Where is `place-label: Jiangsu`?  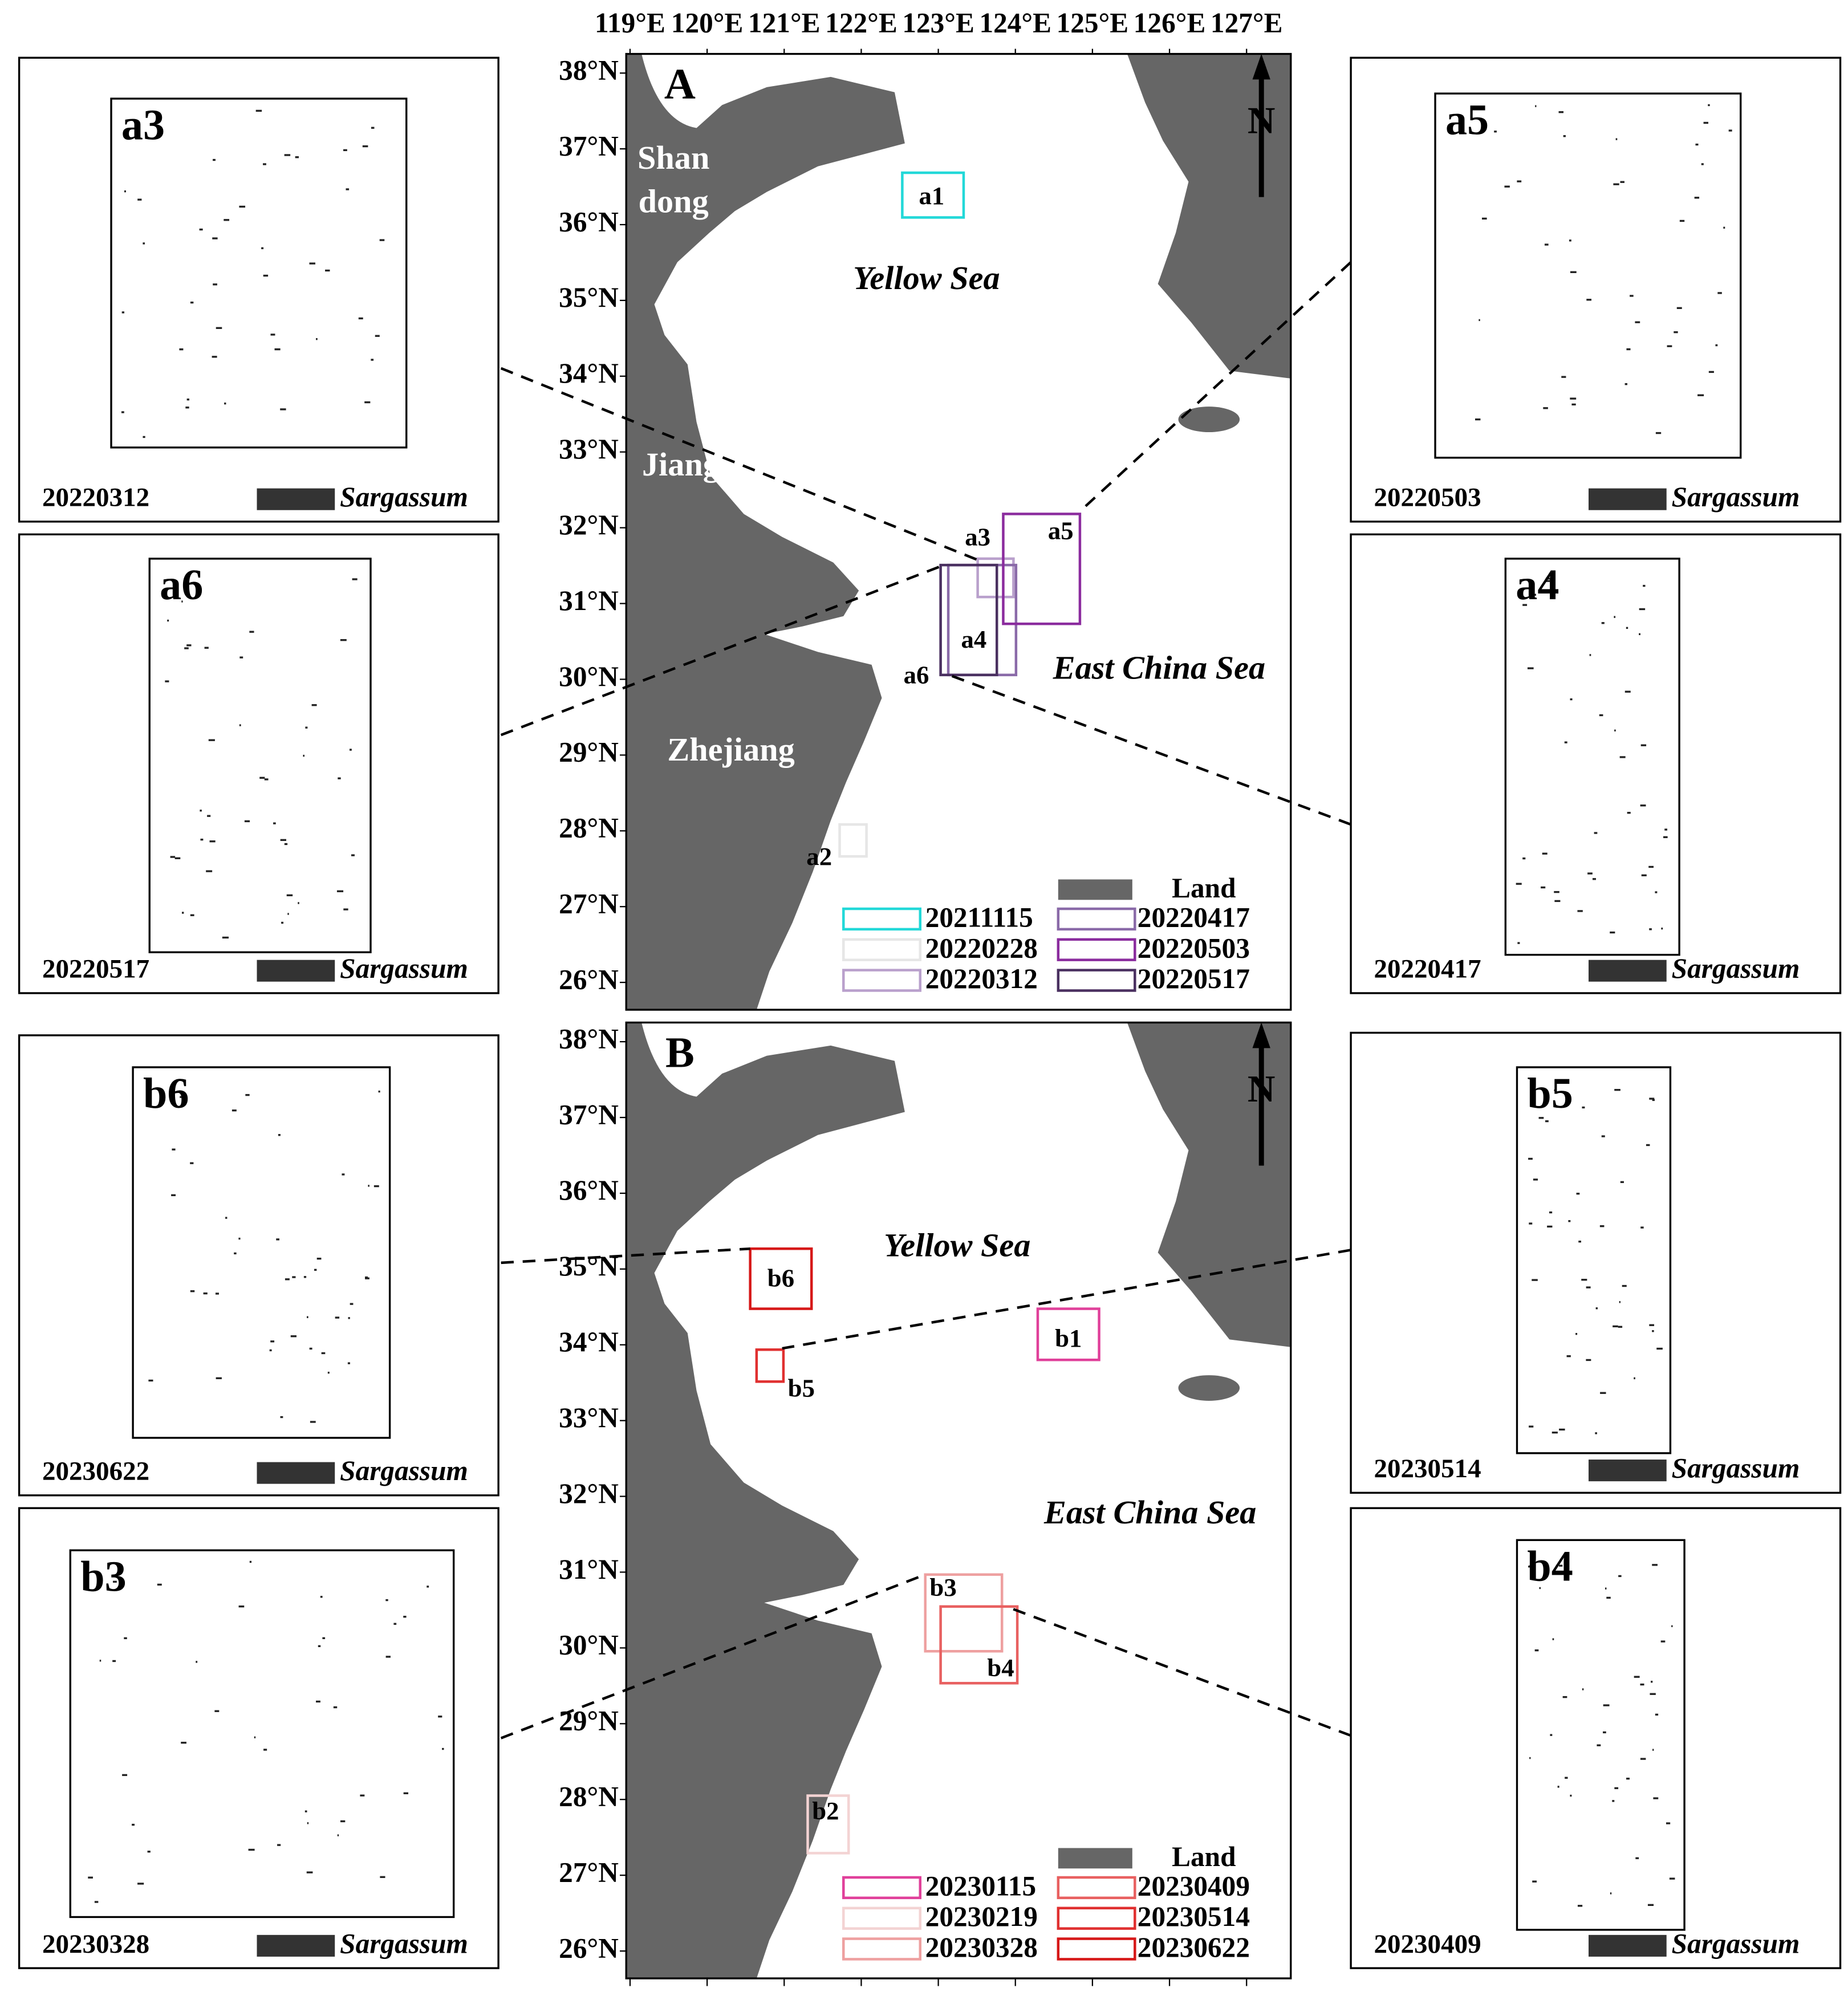
place-label: Jiangsu is located at coordinates (697, 464).